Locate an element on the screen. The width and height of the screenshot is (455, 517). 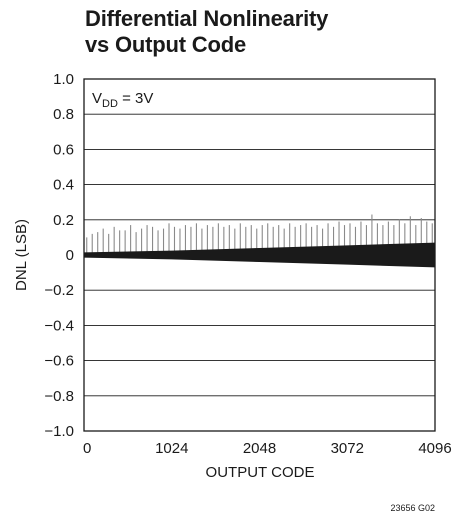
x-tick-labels: 0 1024 2048 3072 4096 is located at coordinates (267, 448).